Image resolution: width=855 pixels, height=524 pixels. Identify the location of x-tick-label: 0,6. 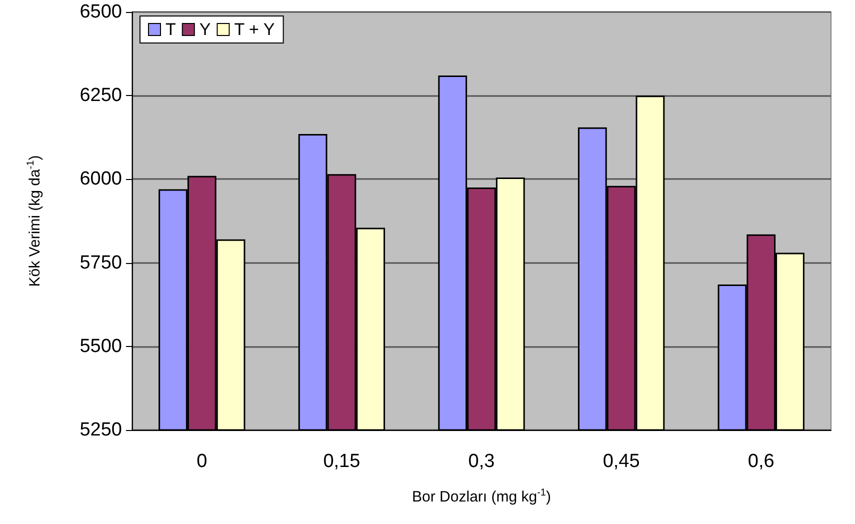
(761, 461).